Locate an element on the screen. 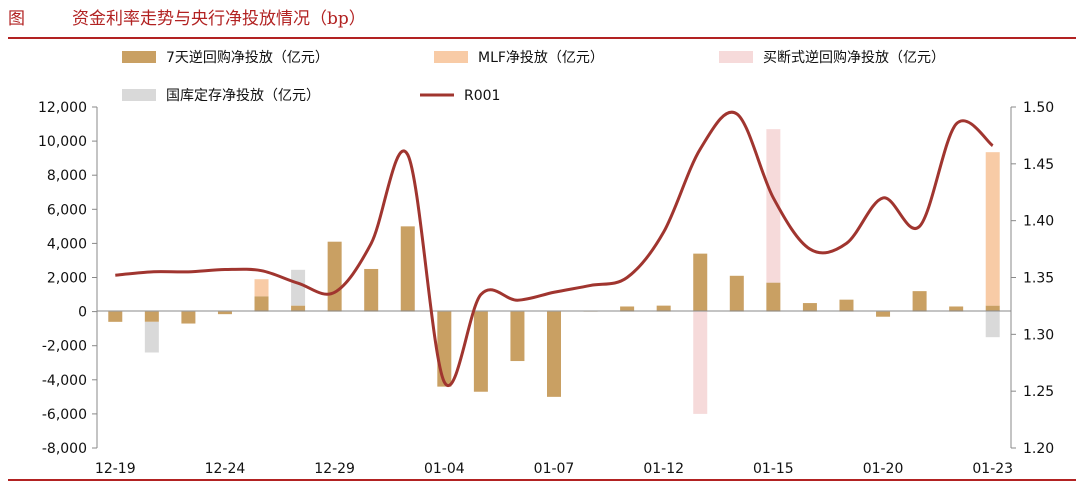 This screenshot has height=483, width=1080. right-tick-label: 1.40 is located at coordinates (1038, 222).